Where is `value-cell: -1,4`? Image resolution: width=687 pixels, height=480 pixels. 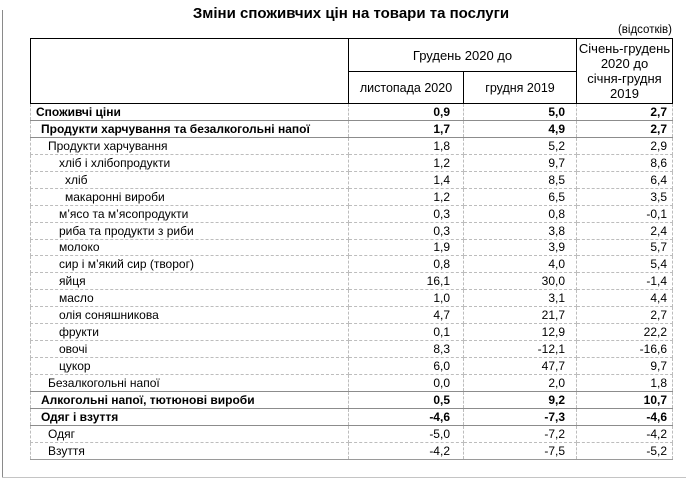 value-cell: -1,4 is located at coordinates (625, 281).